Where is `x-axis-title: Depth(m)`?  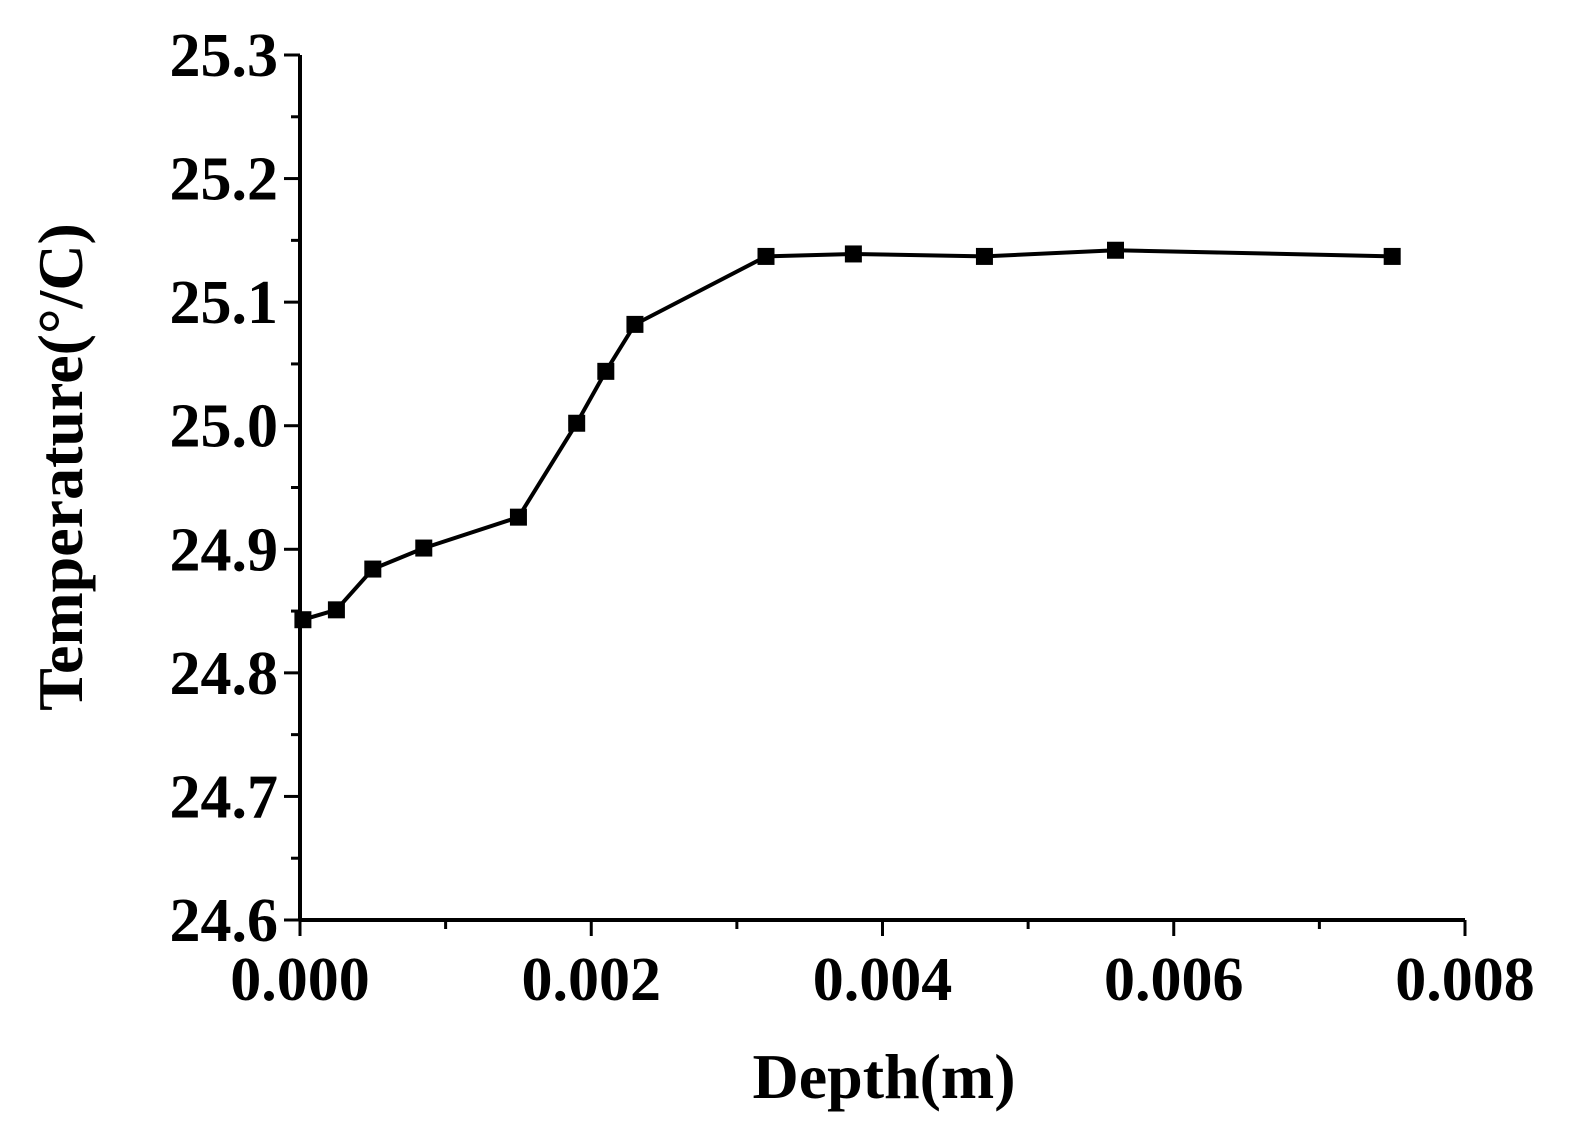
x-axis-title: Depth(m) is located at coordinates (883, 1076).